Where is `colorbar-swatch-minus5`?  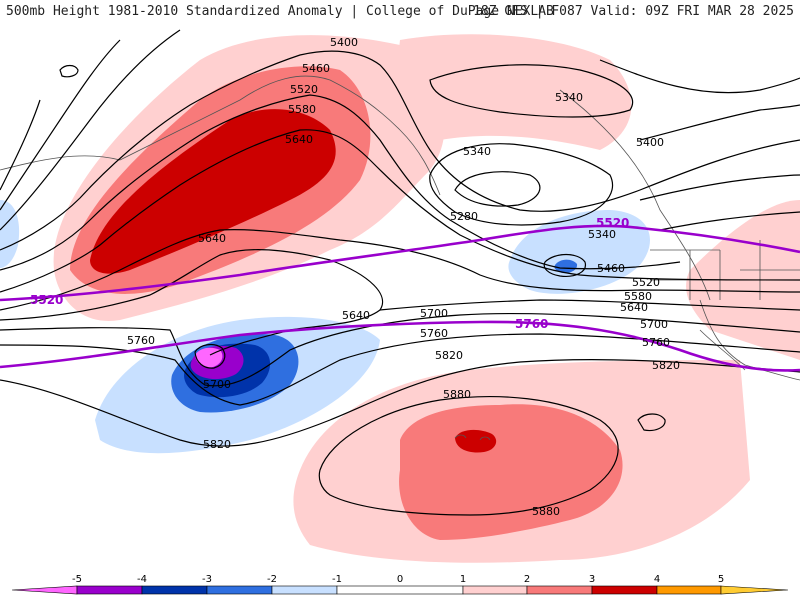 colorbar-swatch-minus5 is located at coordinates (44, 590).